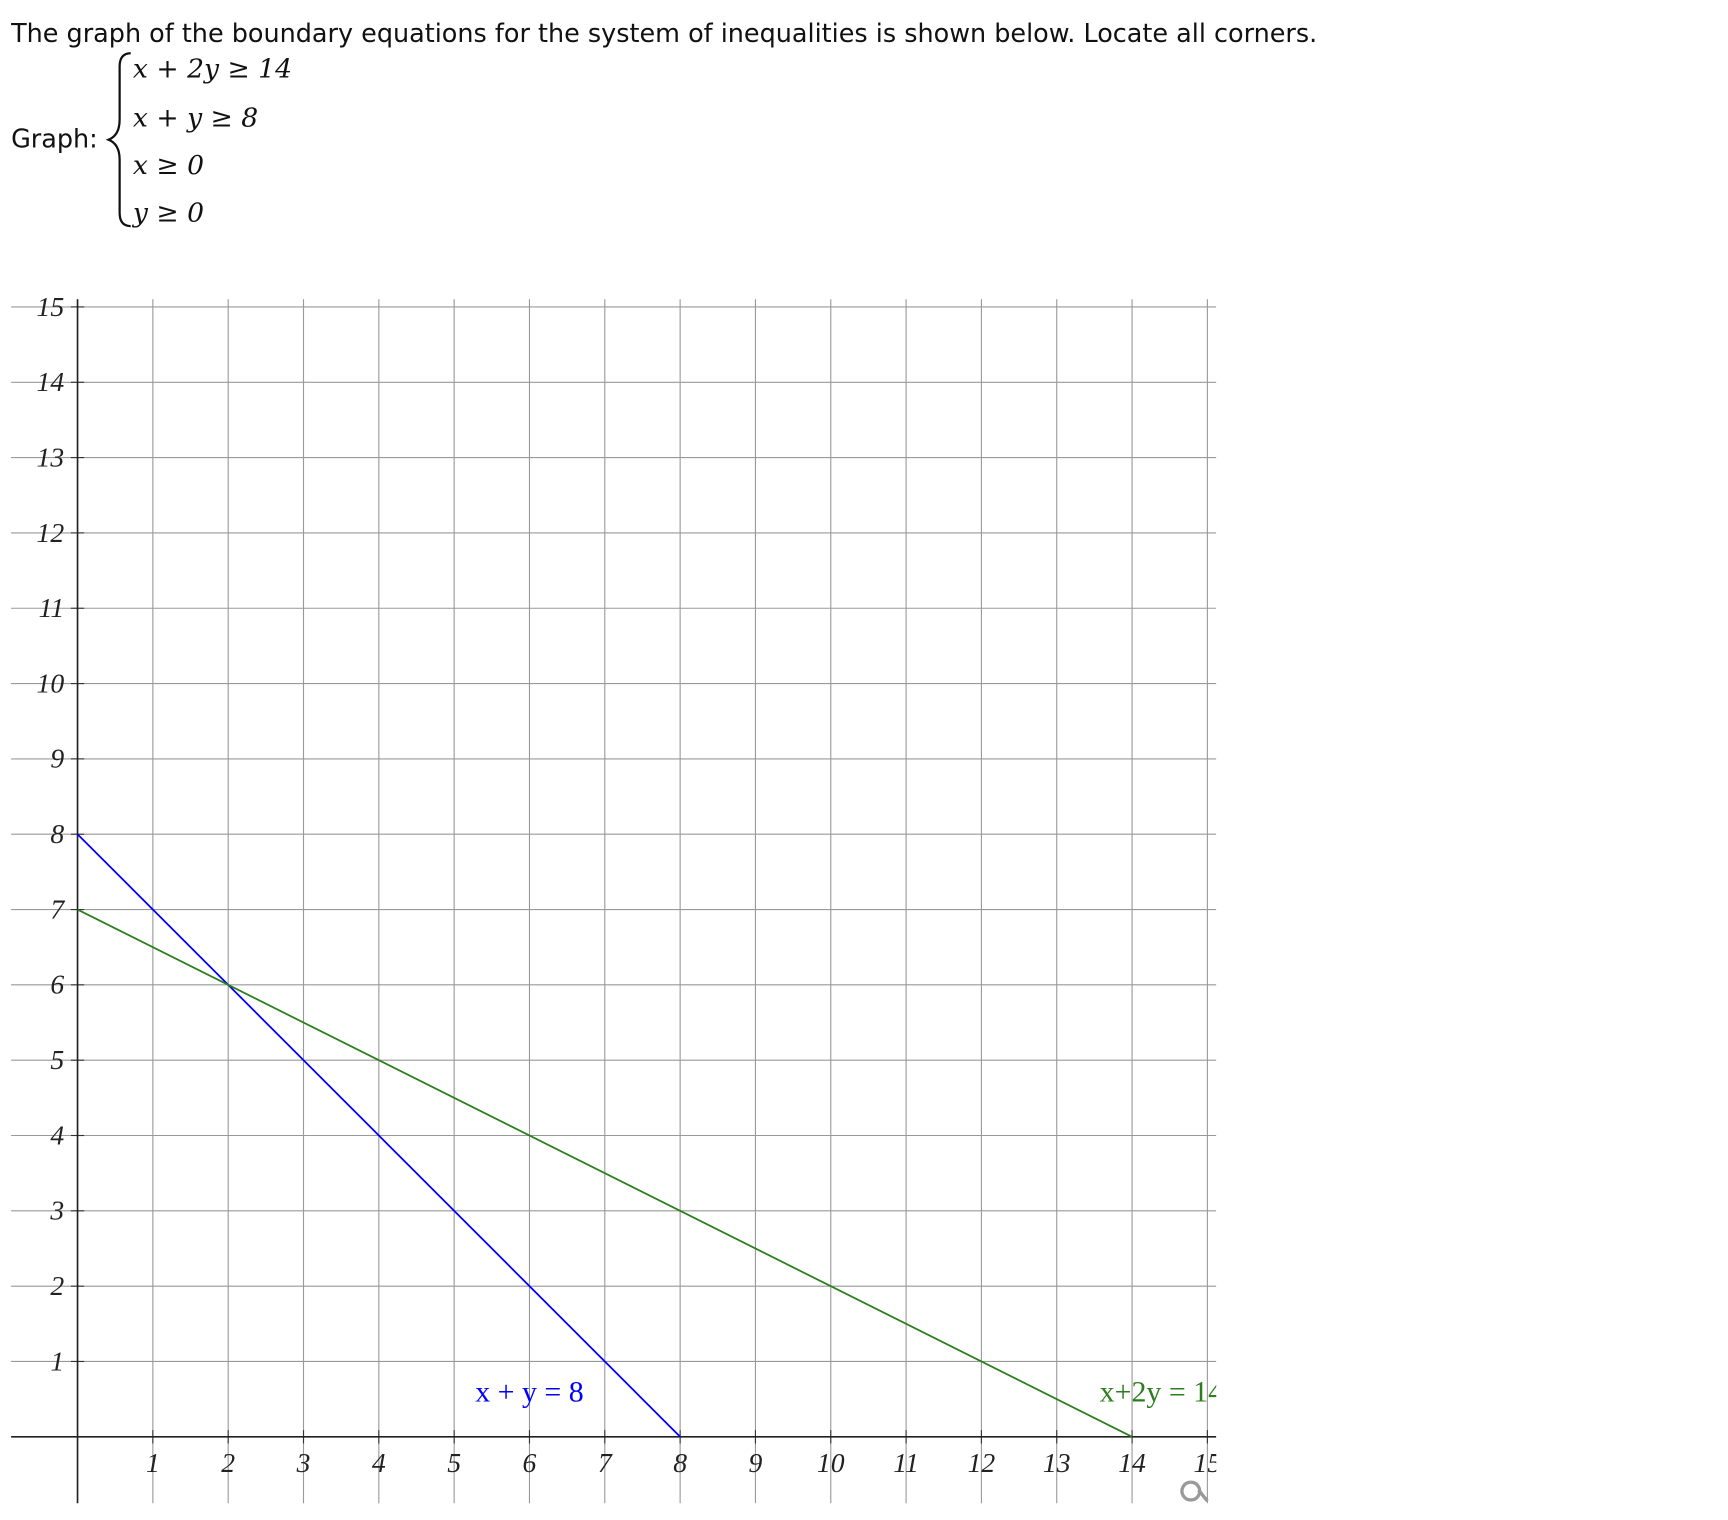  What do you see at coordinates (118, 140) in the screenshot?
I see `brace` at bounding box center [118, 140].